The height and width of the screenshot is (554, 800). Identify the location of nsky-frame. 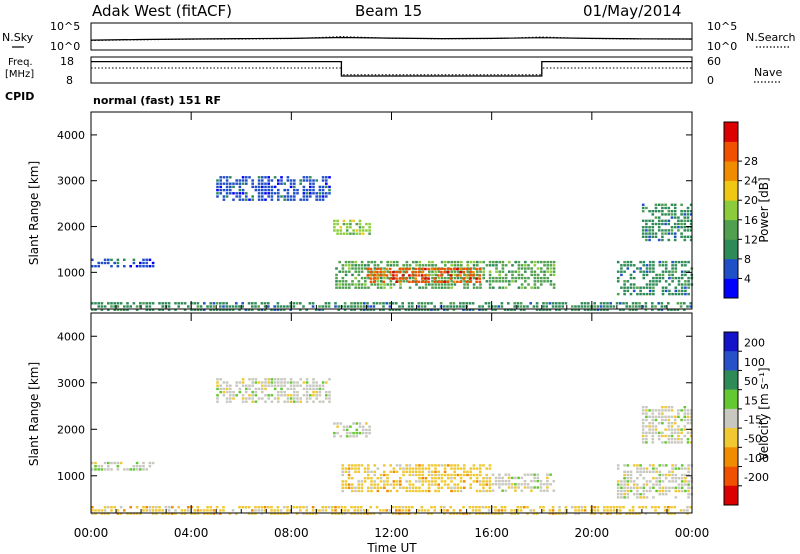
(391, 36).